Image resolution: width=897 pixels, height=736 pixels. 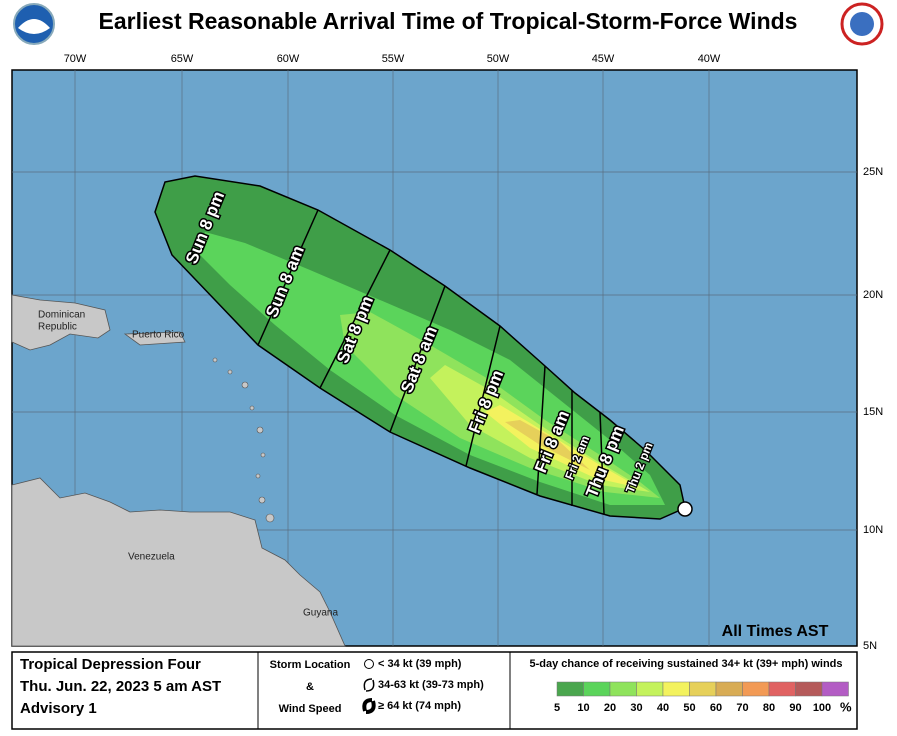 I want to click on probability-label: 30, so click(x=636, y=708).